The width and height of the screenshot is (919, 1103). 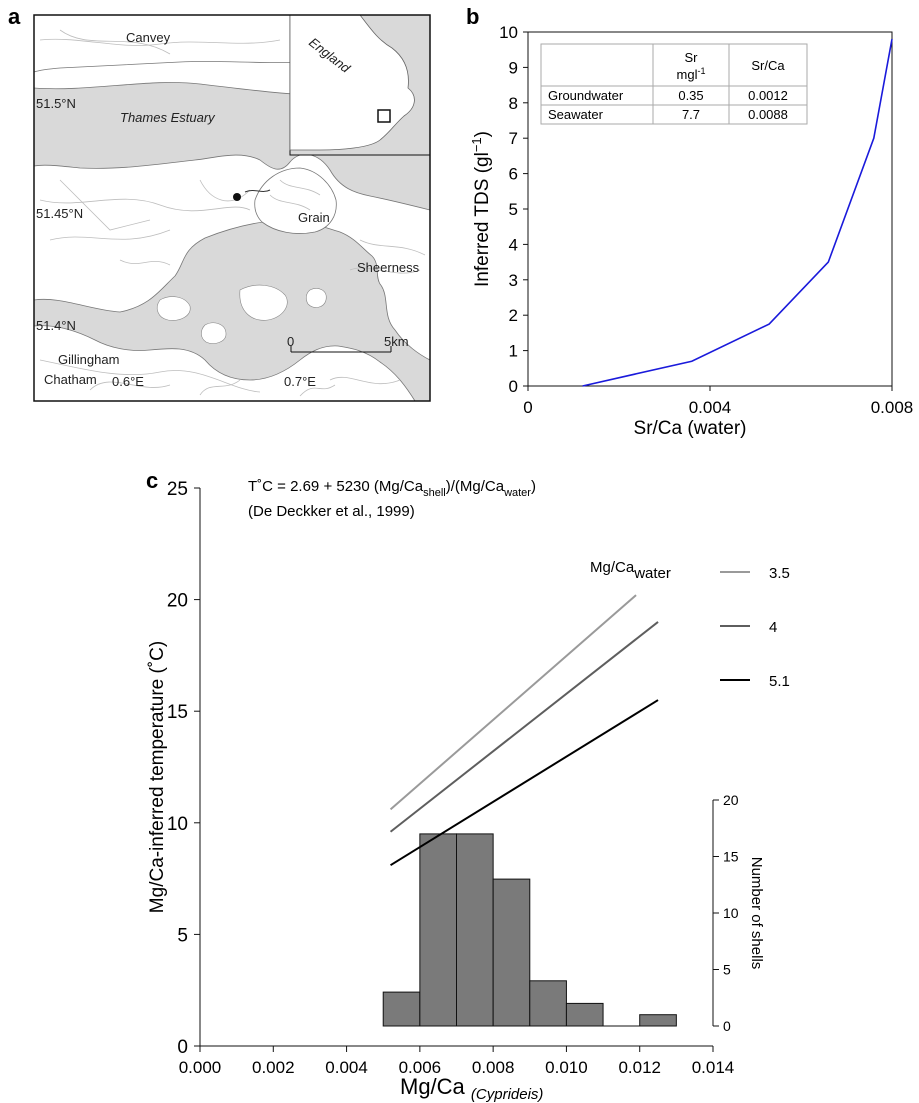 What do you see at coordinates (507, 1094) in the screenshot?
I see `x-axis-label-sub: (Cyprideis)` at bounding box center [507, 1094].